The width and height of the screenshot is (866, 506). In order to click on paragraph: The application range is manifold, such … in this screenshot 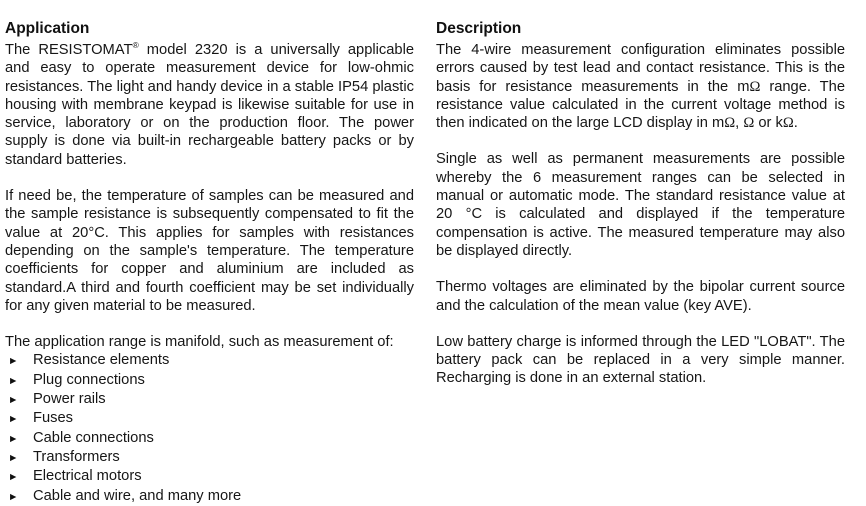, I will do `click(199, 342)`.